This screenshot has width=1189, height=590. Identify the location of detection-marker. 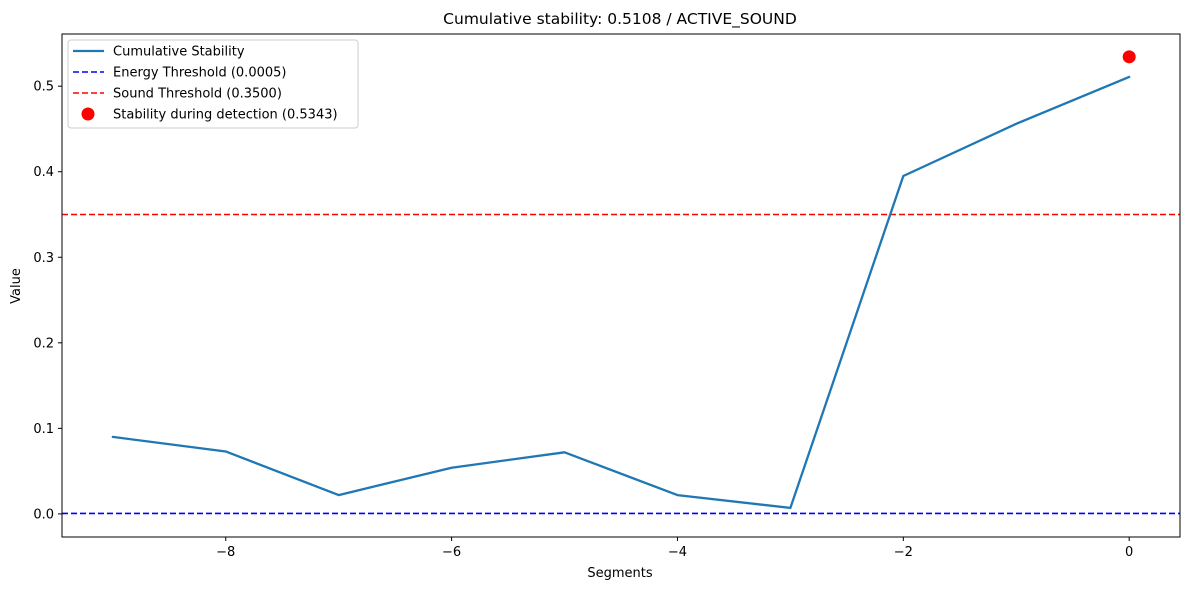
(1129, 57).